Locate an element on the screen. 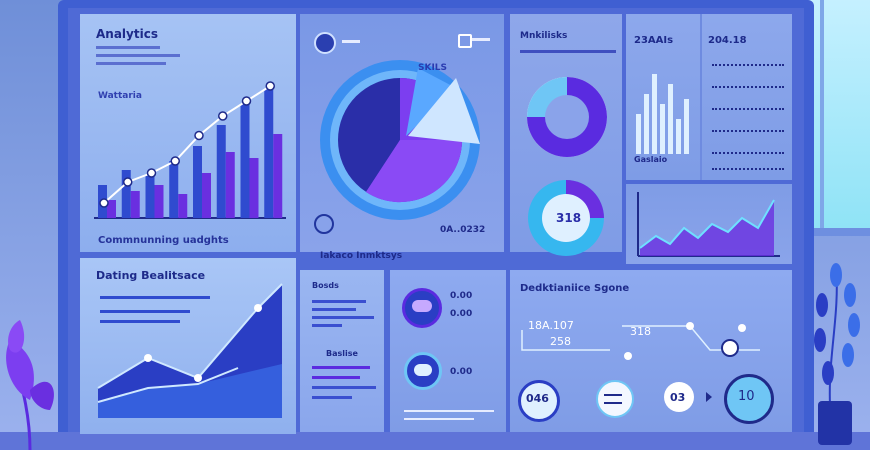 The image size is (870, 450). donut-chart-bottom is located at coordinates (566, 218).